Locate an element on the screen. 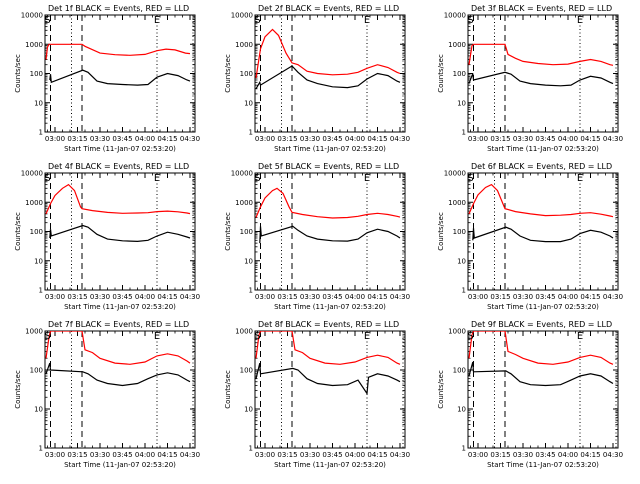  panel-title: Det 1f BLACK = Events, RED = LLD is located at coordinates (118, 8).